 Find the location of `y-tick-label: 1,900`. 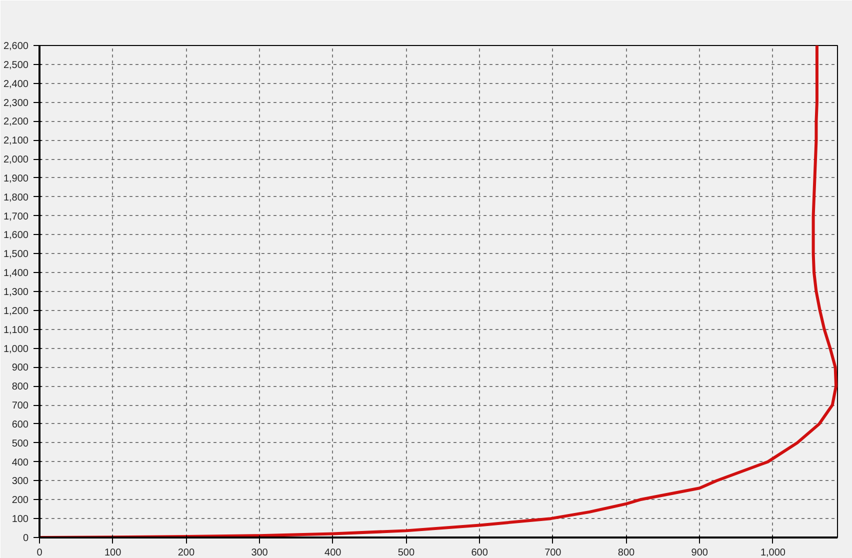

y-tick-label: 1,900 is located at coordinates (16, 178).